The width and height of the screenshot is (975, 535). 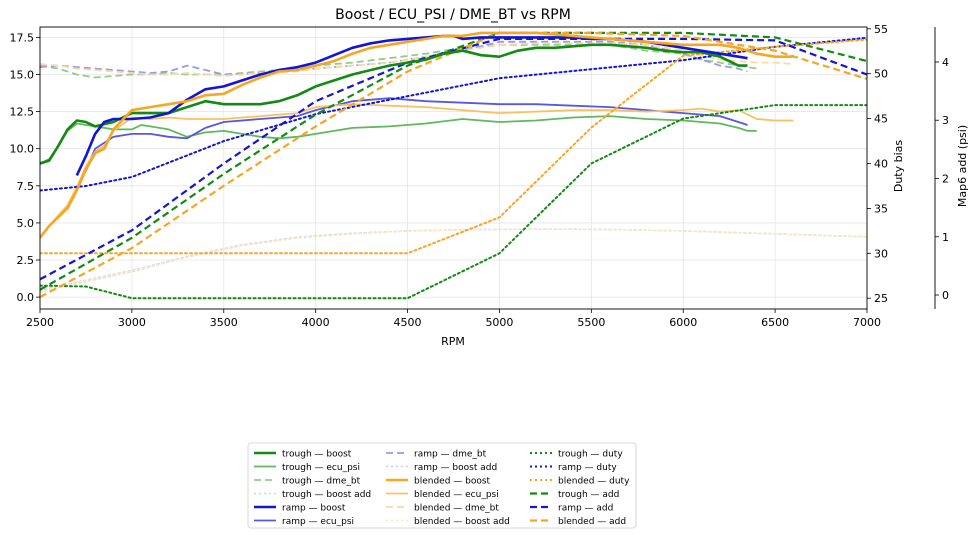 I want to click on legend-item-ramp-dme-bt: ramp — dme_bt, so click(x=436, y=455).